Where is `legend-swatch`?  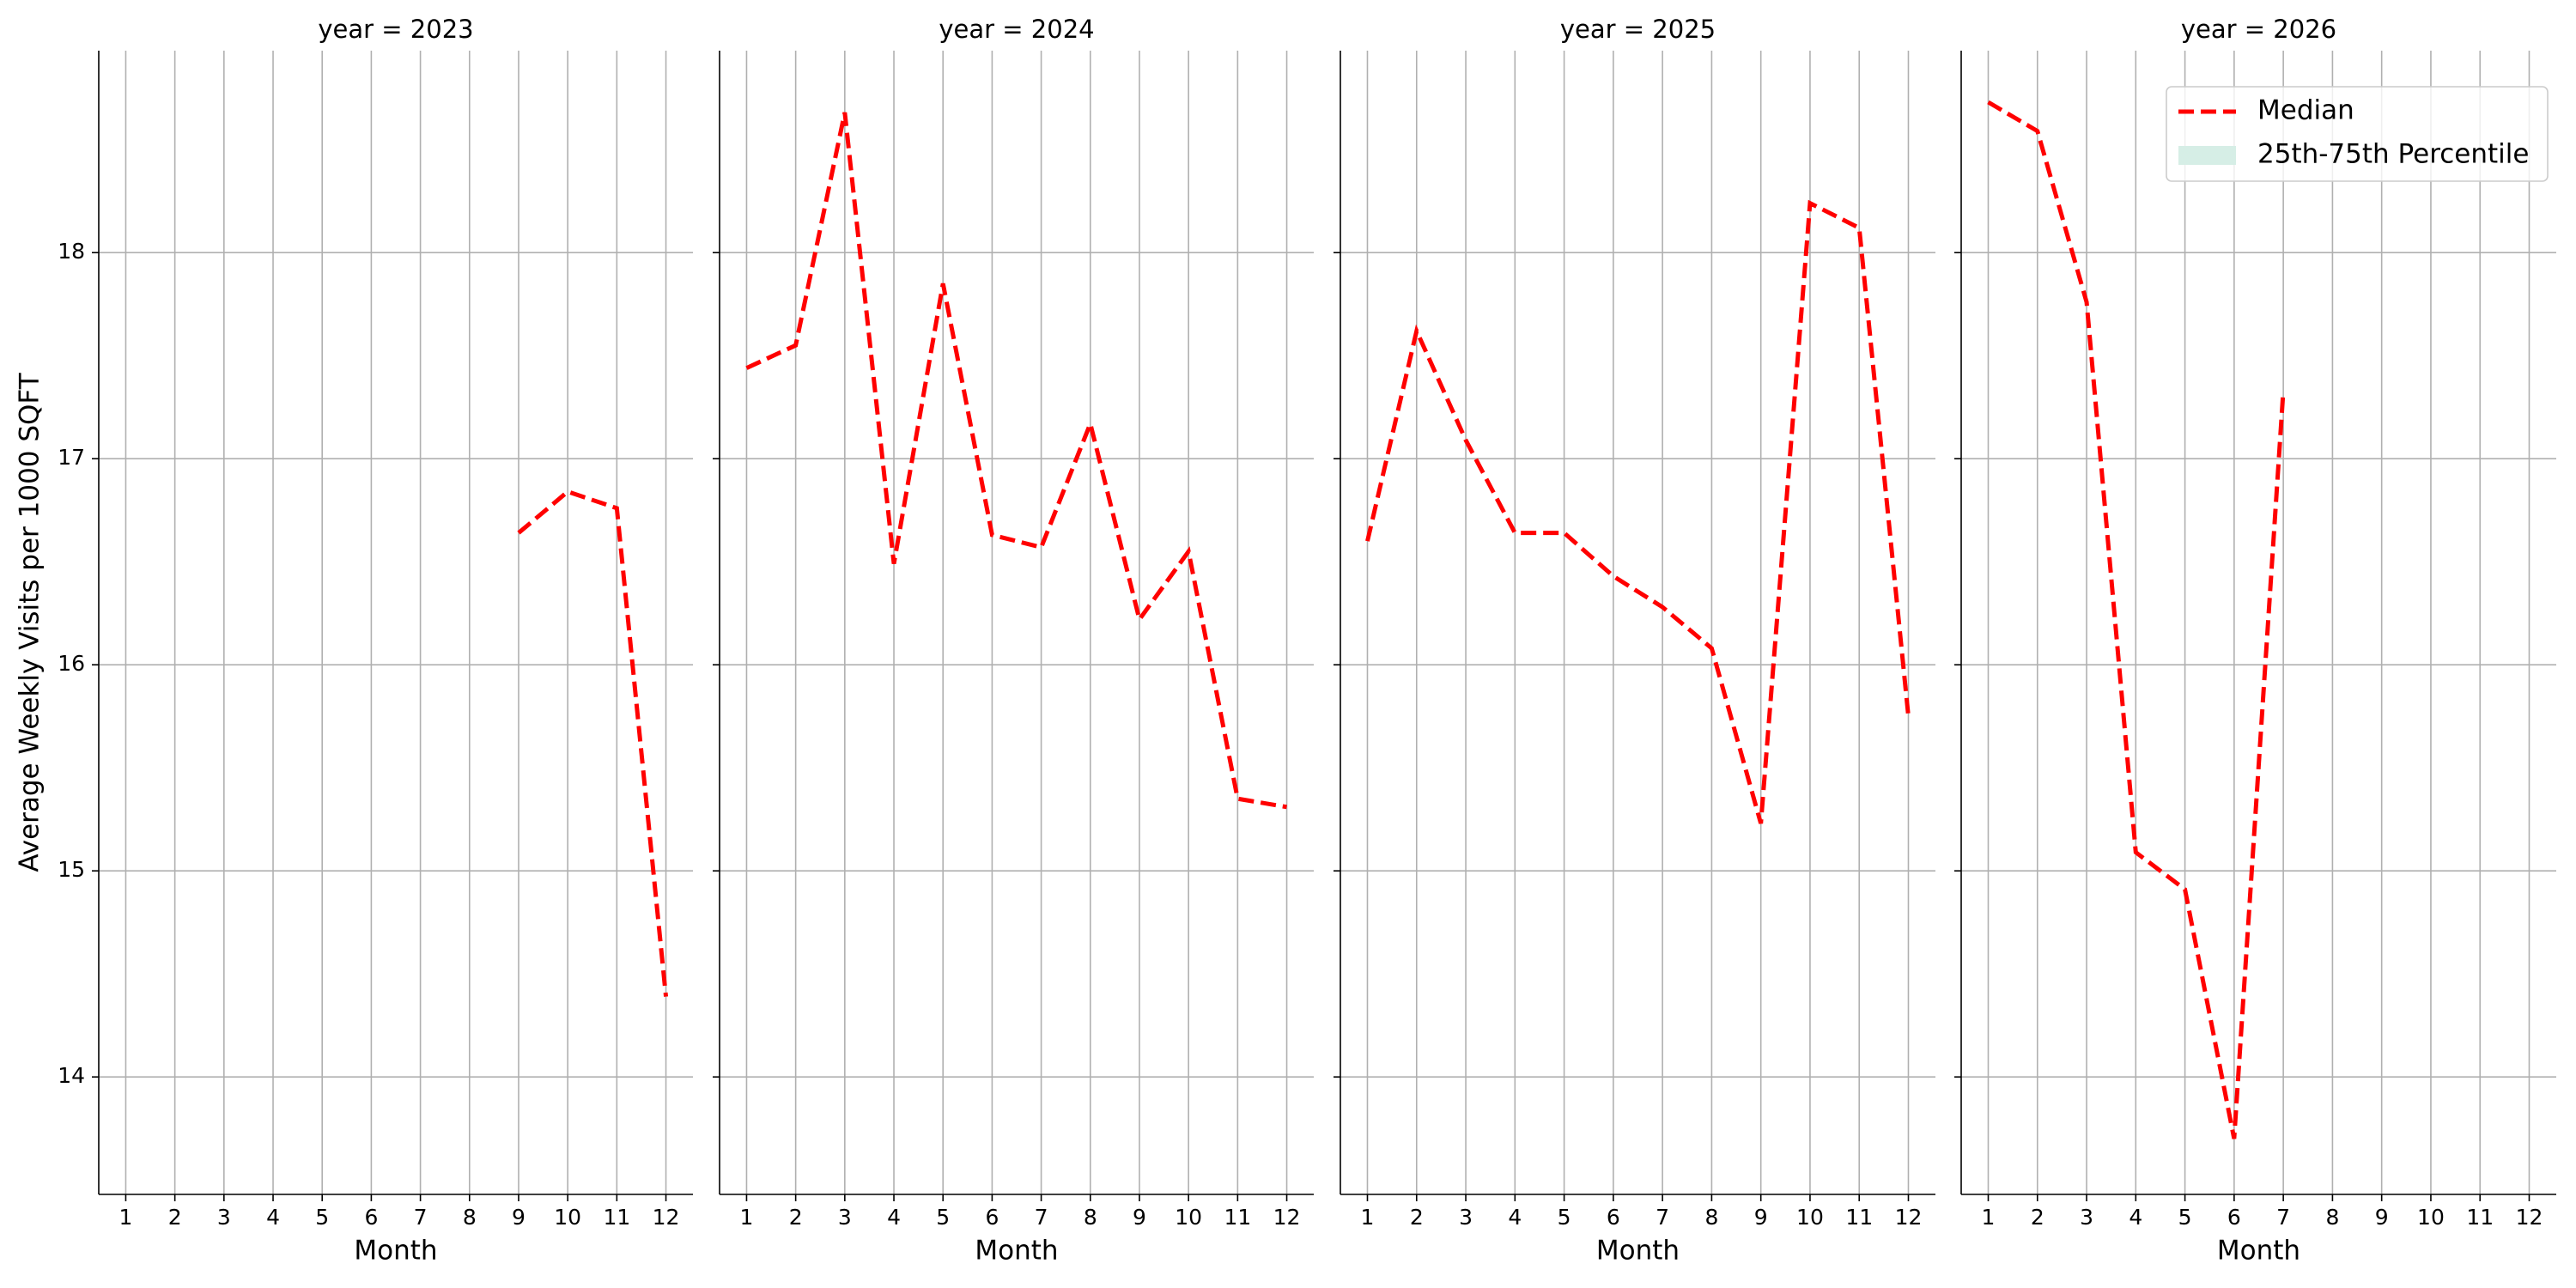
legend-swatch is located at coordinates (2207, 155).